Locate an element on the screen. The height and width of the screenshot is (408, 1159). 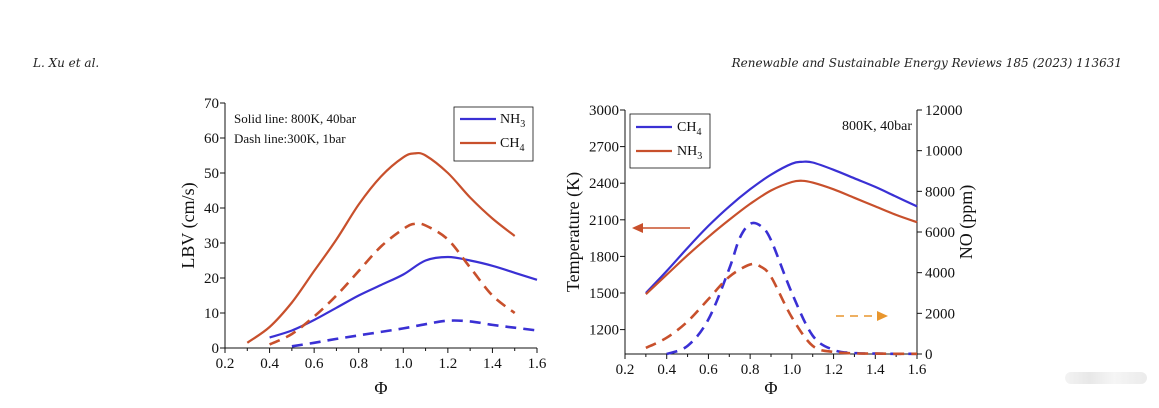
y2-axis-label: NO (ppm) is located at coordinates (966, 222).